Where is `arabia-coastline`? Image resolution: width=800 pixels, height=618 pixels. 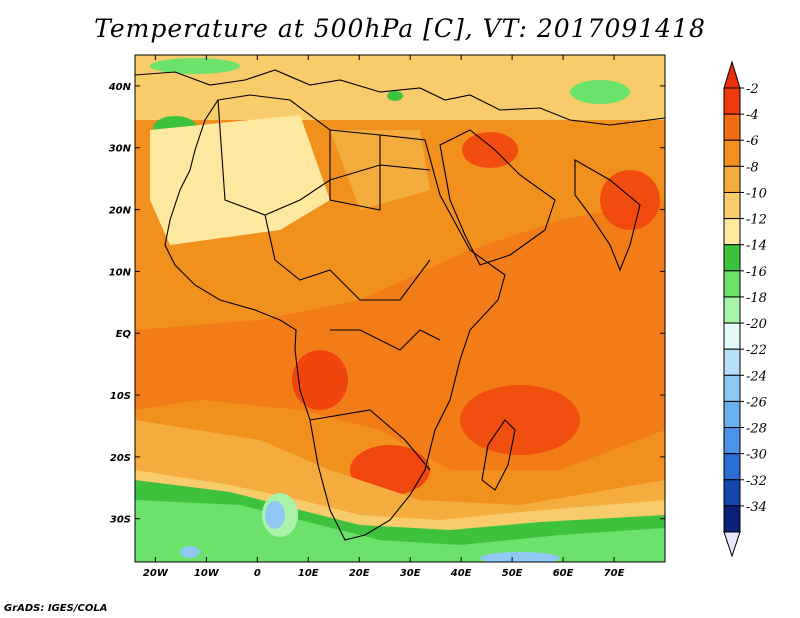
arabia-coastline is located at coordinates (497, 197).